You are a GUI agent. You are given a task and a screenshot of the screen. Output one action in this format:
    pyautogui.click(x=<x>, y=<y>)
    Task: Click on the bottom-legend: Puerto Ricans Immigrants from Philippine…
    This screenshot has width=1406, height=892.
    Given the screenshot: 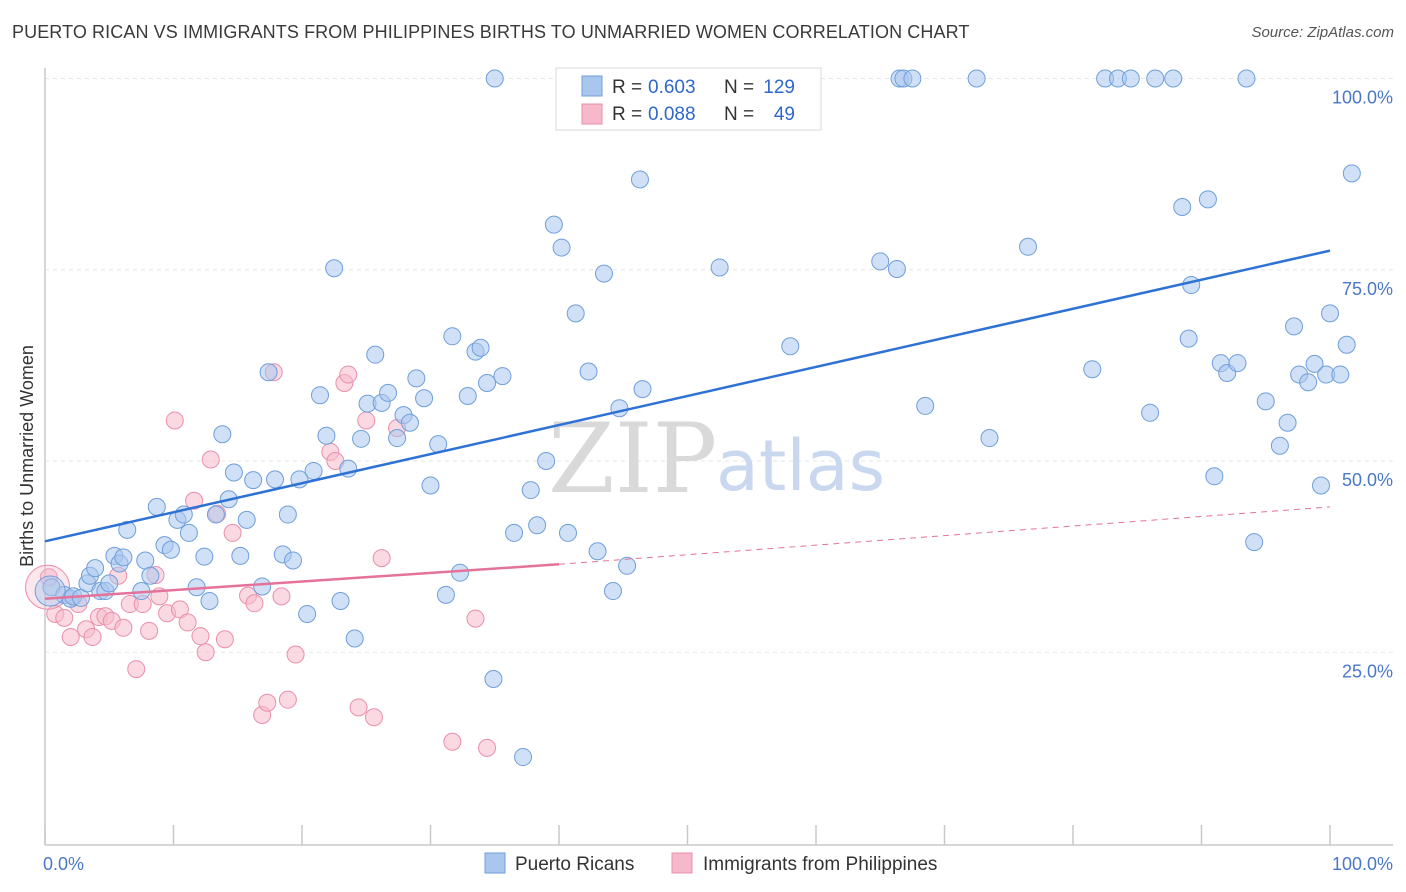 What is the action you would take?
    pyautogui.click(x=710, y=863)
    